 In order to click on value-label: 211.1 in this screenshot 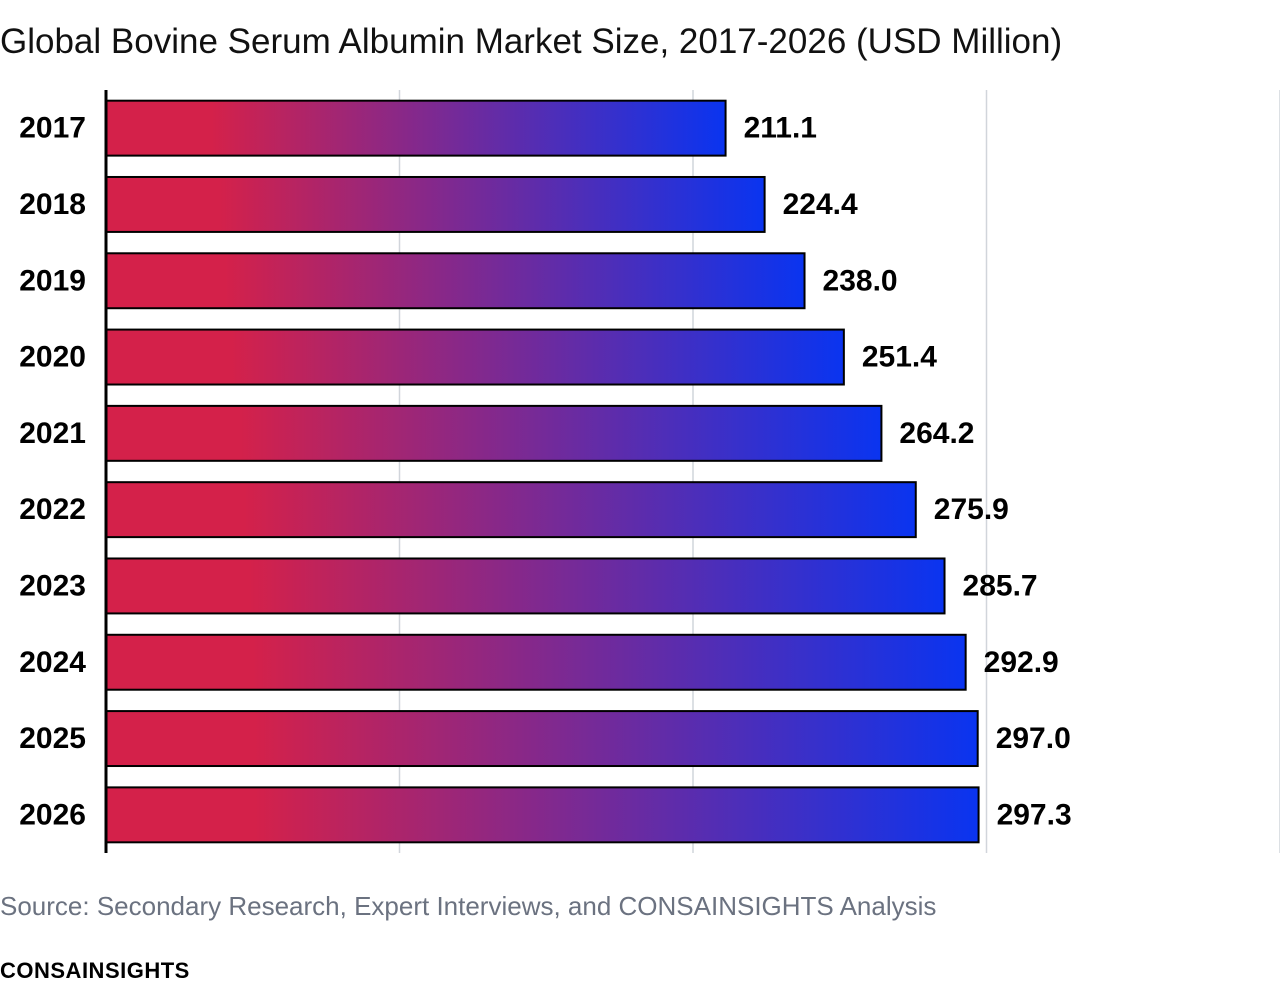, I will do `click(780, 128)`.